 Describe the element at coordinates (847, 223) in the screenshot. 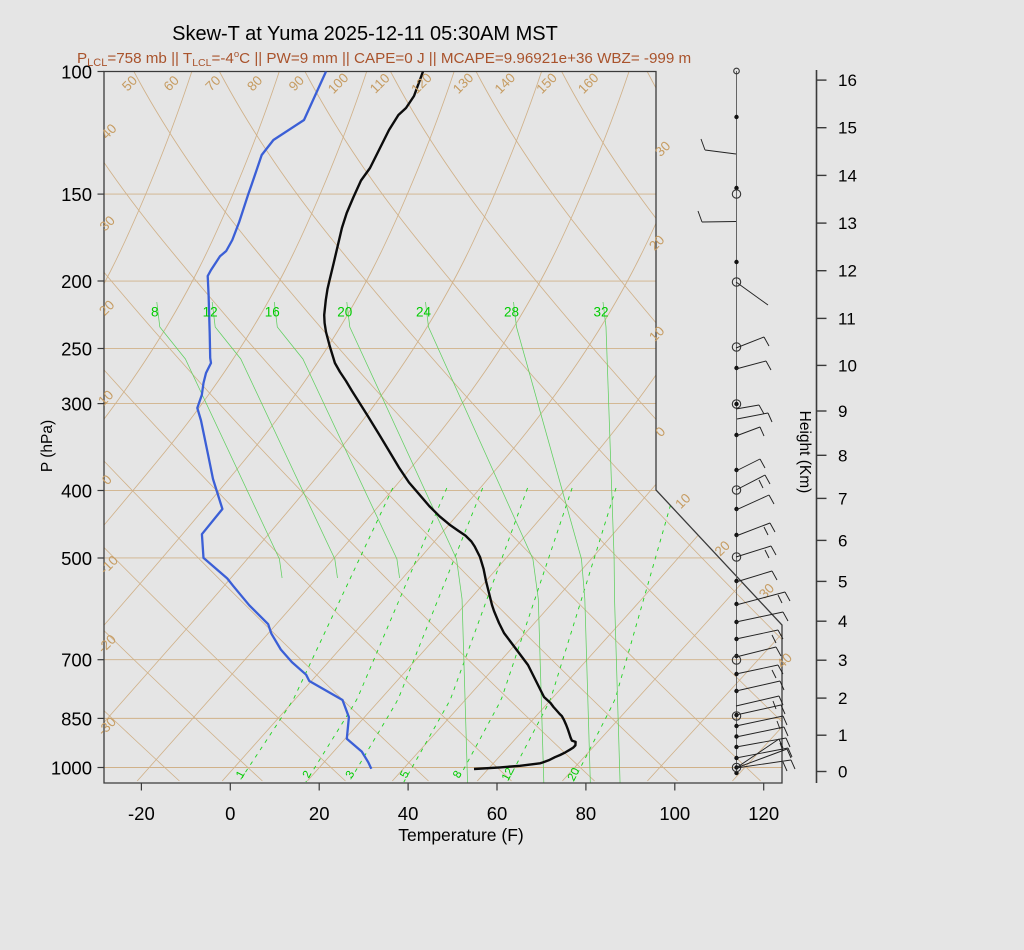

I see `svg-text: 13` at that location.